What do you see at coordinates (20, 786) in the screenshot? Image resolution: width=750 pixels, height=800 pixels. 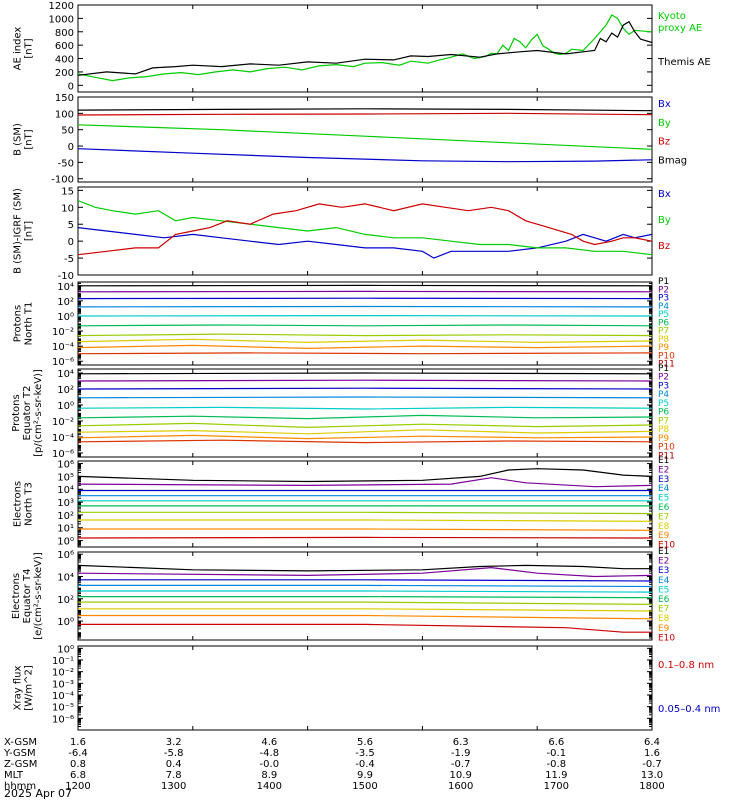 I see `x-row-label: hhmm` at bounding box center [20, 786].